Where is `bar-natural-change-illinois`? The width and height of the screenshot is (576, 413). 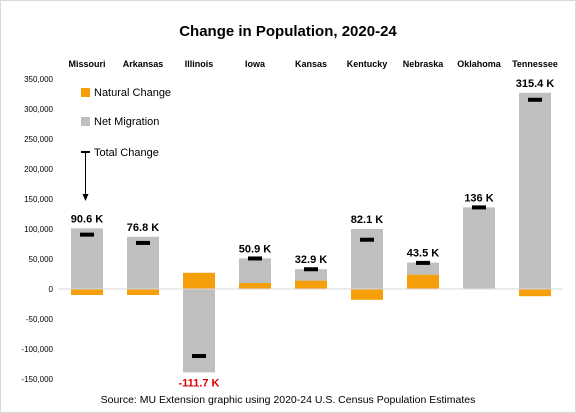
bar-natural-change-illinois is located at coordinates (199, 280).